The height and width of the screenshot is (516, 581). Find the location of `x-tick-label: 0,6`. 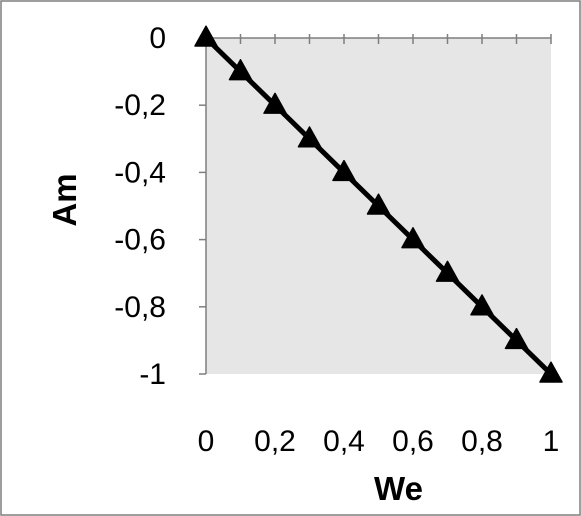

x-tick-label: 0,6 is located at coordinates (413, 441).